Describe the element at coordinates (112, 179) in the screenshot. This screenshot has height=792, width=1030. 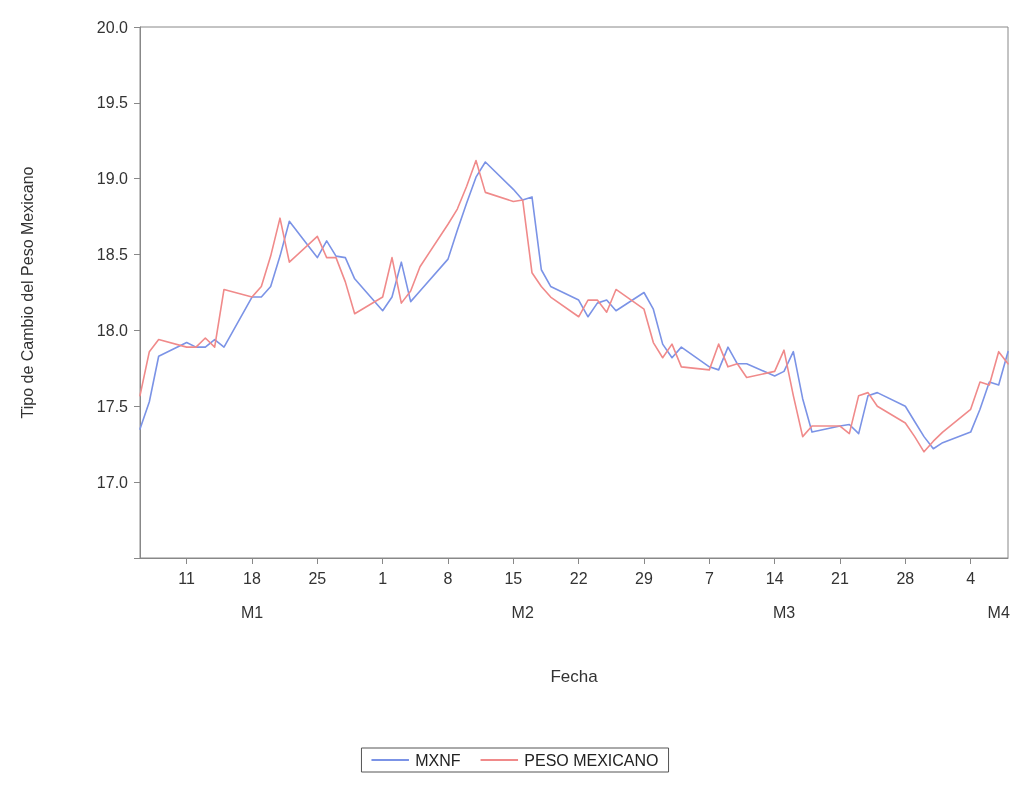
I see `y-tick-label: 19.0` at that location.